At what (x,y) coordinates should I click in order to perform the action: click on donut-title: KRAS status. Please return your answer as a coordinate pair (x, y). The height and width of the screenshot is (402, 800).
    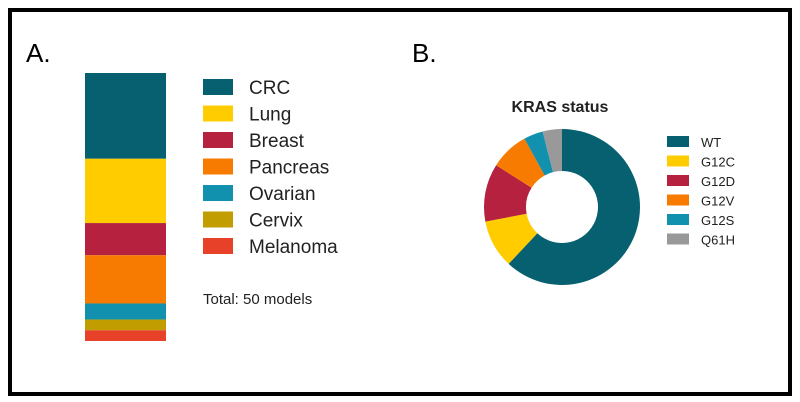
    Looking at the image, I should click on (560, 107).